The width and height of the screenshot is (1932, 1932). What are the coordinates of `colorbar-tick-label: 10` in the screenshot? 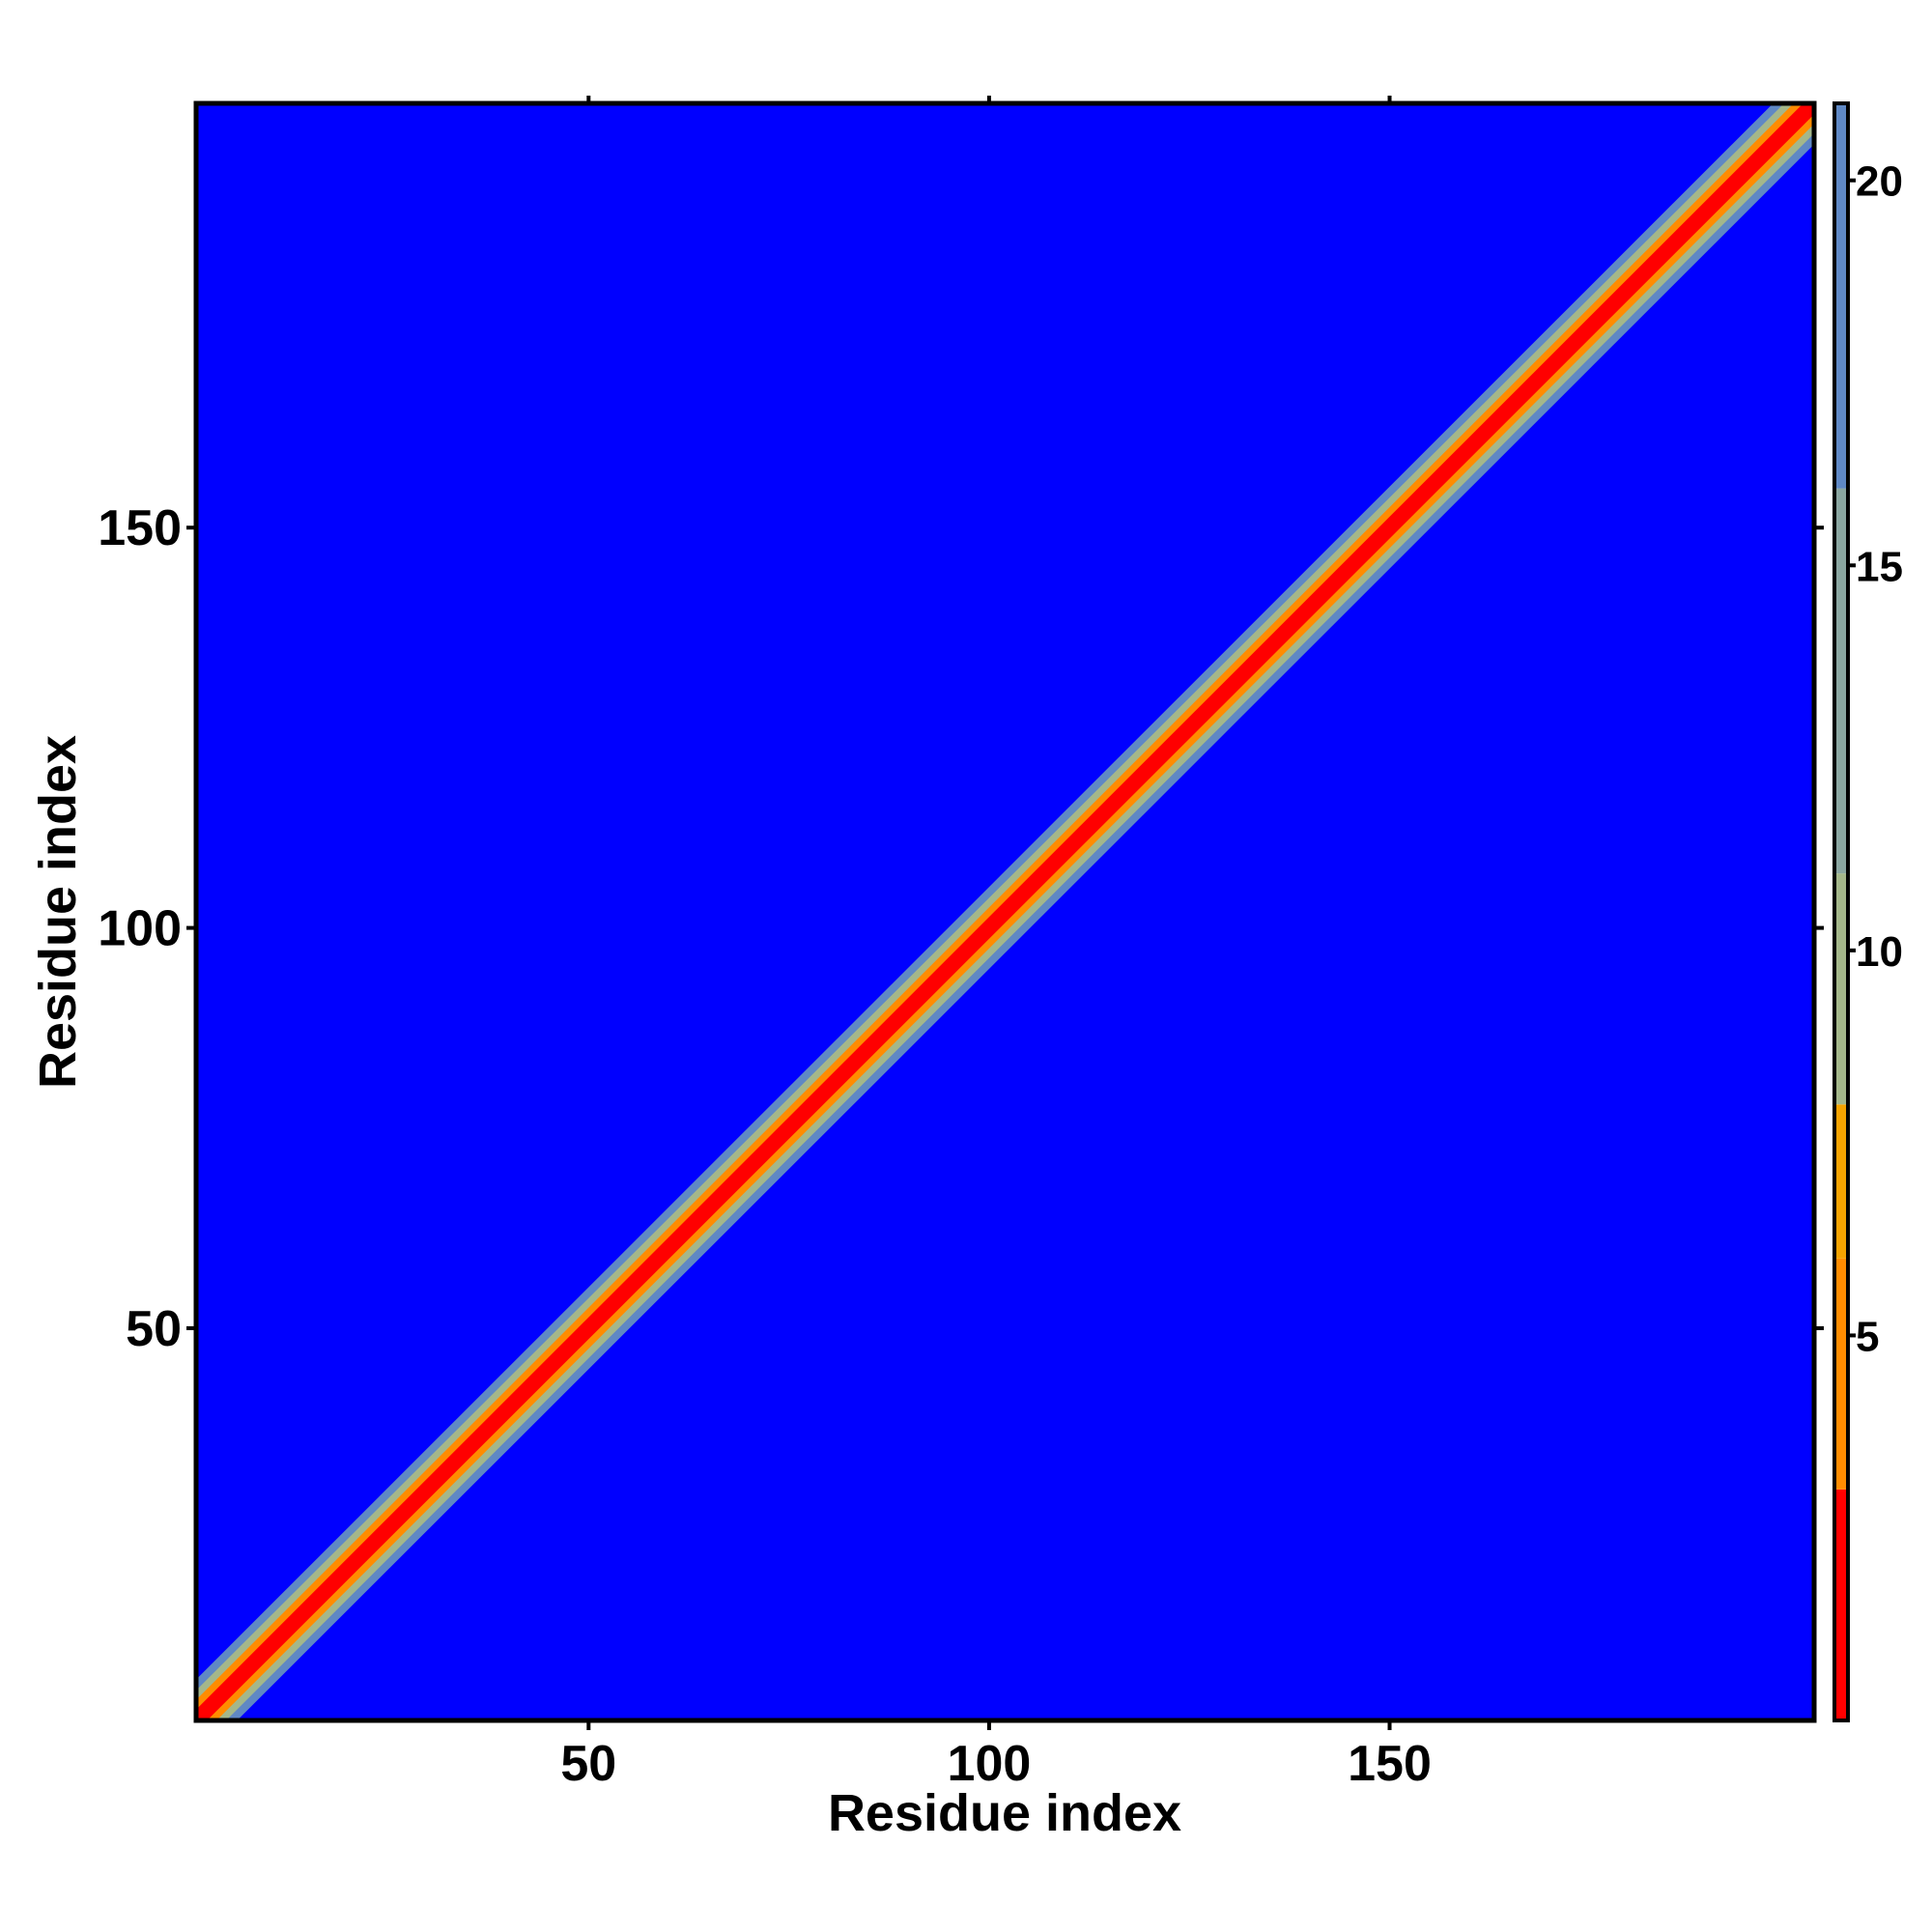 It's located at (1879, 952).